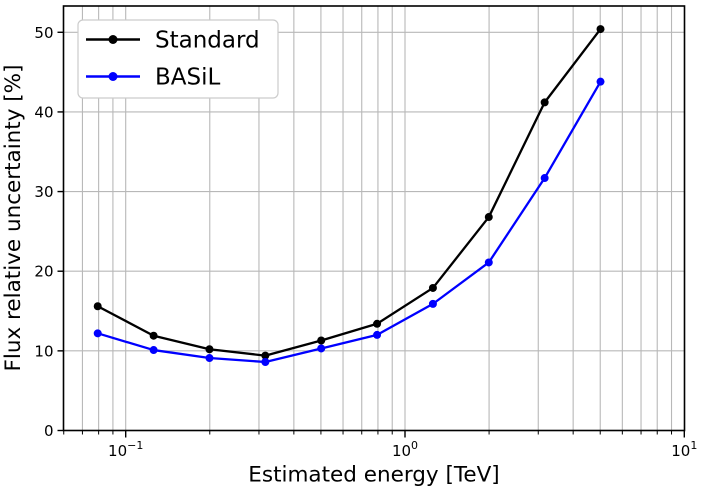 The image size is (707, 493). Describe the element at coordinates (405, 449) in the screenshot. I see `x-tick-label: 10⁰` at that location.